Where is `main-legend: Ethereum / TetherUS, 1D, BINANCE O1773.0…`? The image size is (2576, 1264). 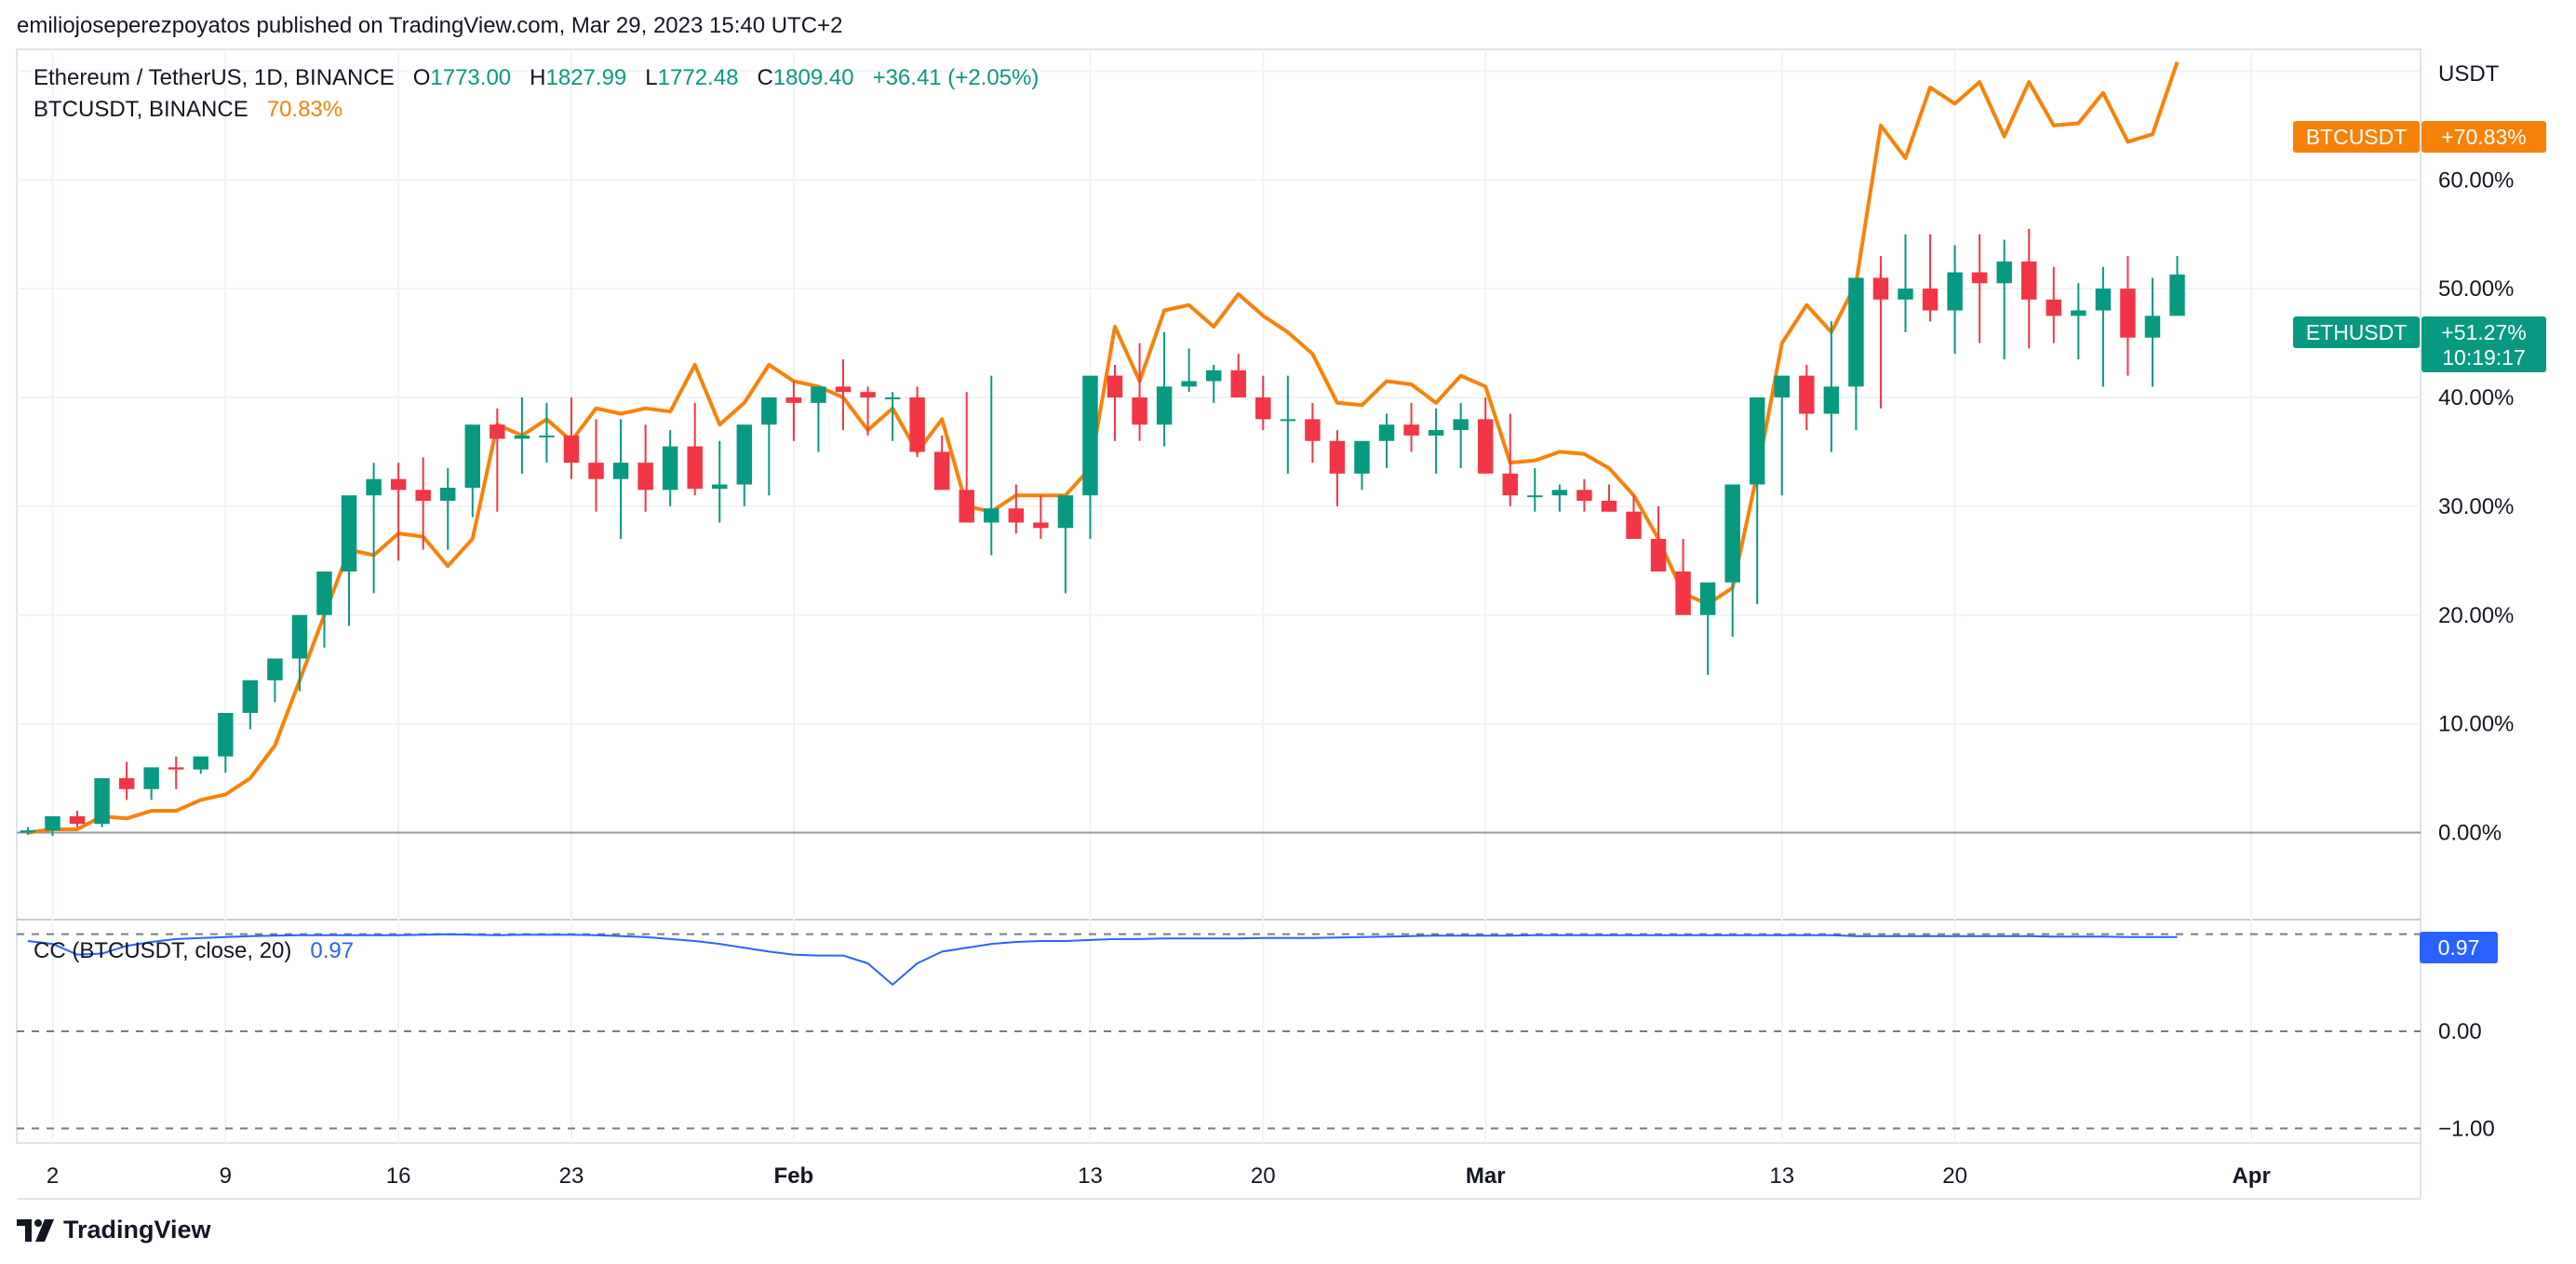
main-legend: Ethereum / TetherUS, 1D, BINANCE O1773.0… is located at coordinates (536, 78).